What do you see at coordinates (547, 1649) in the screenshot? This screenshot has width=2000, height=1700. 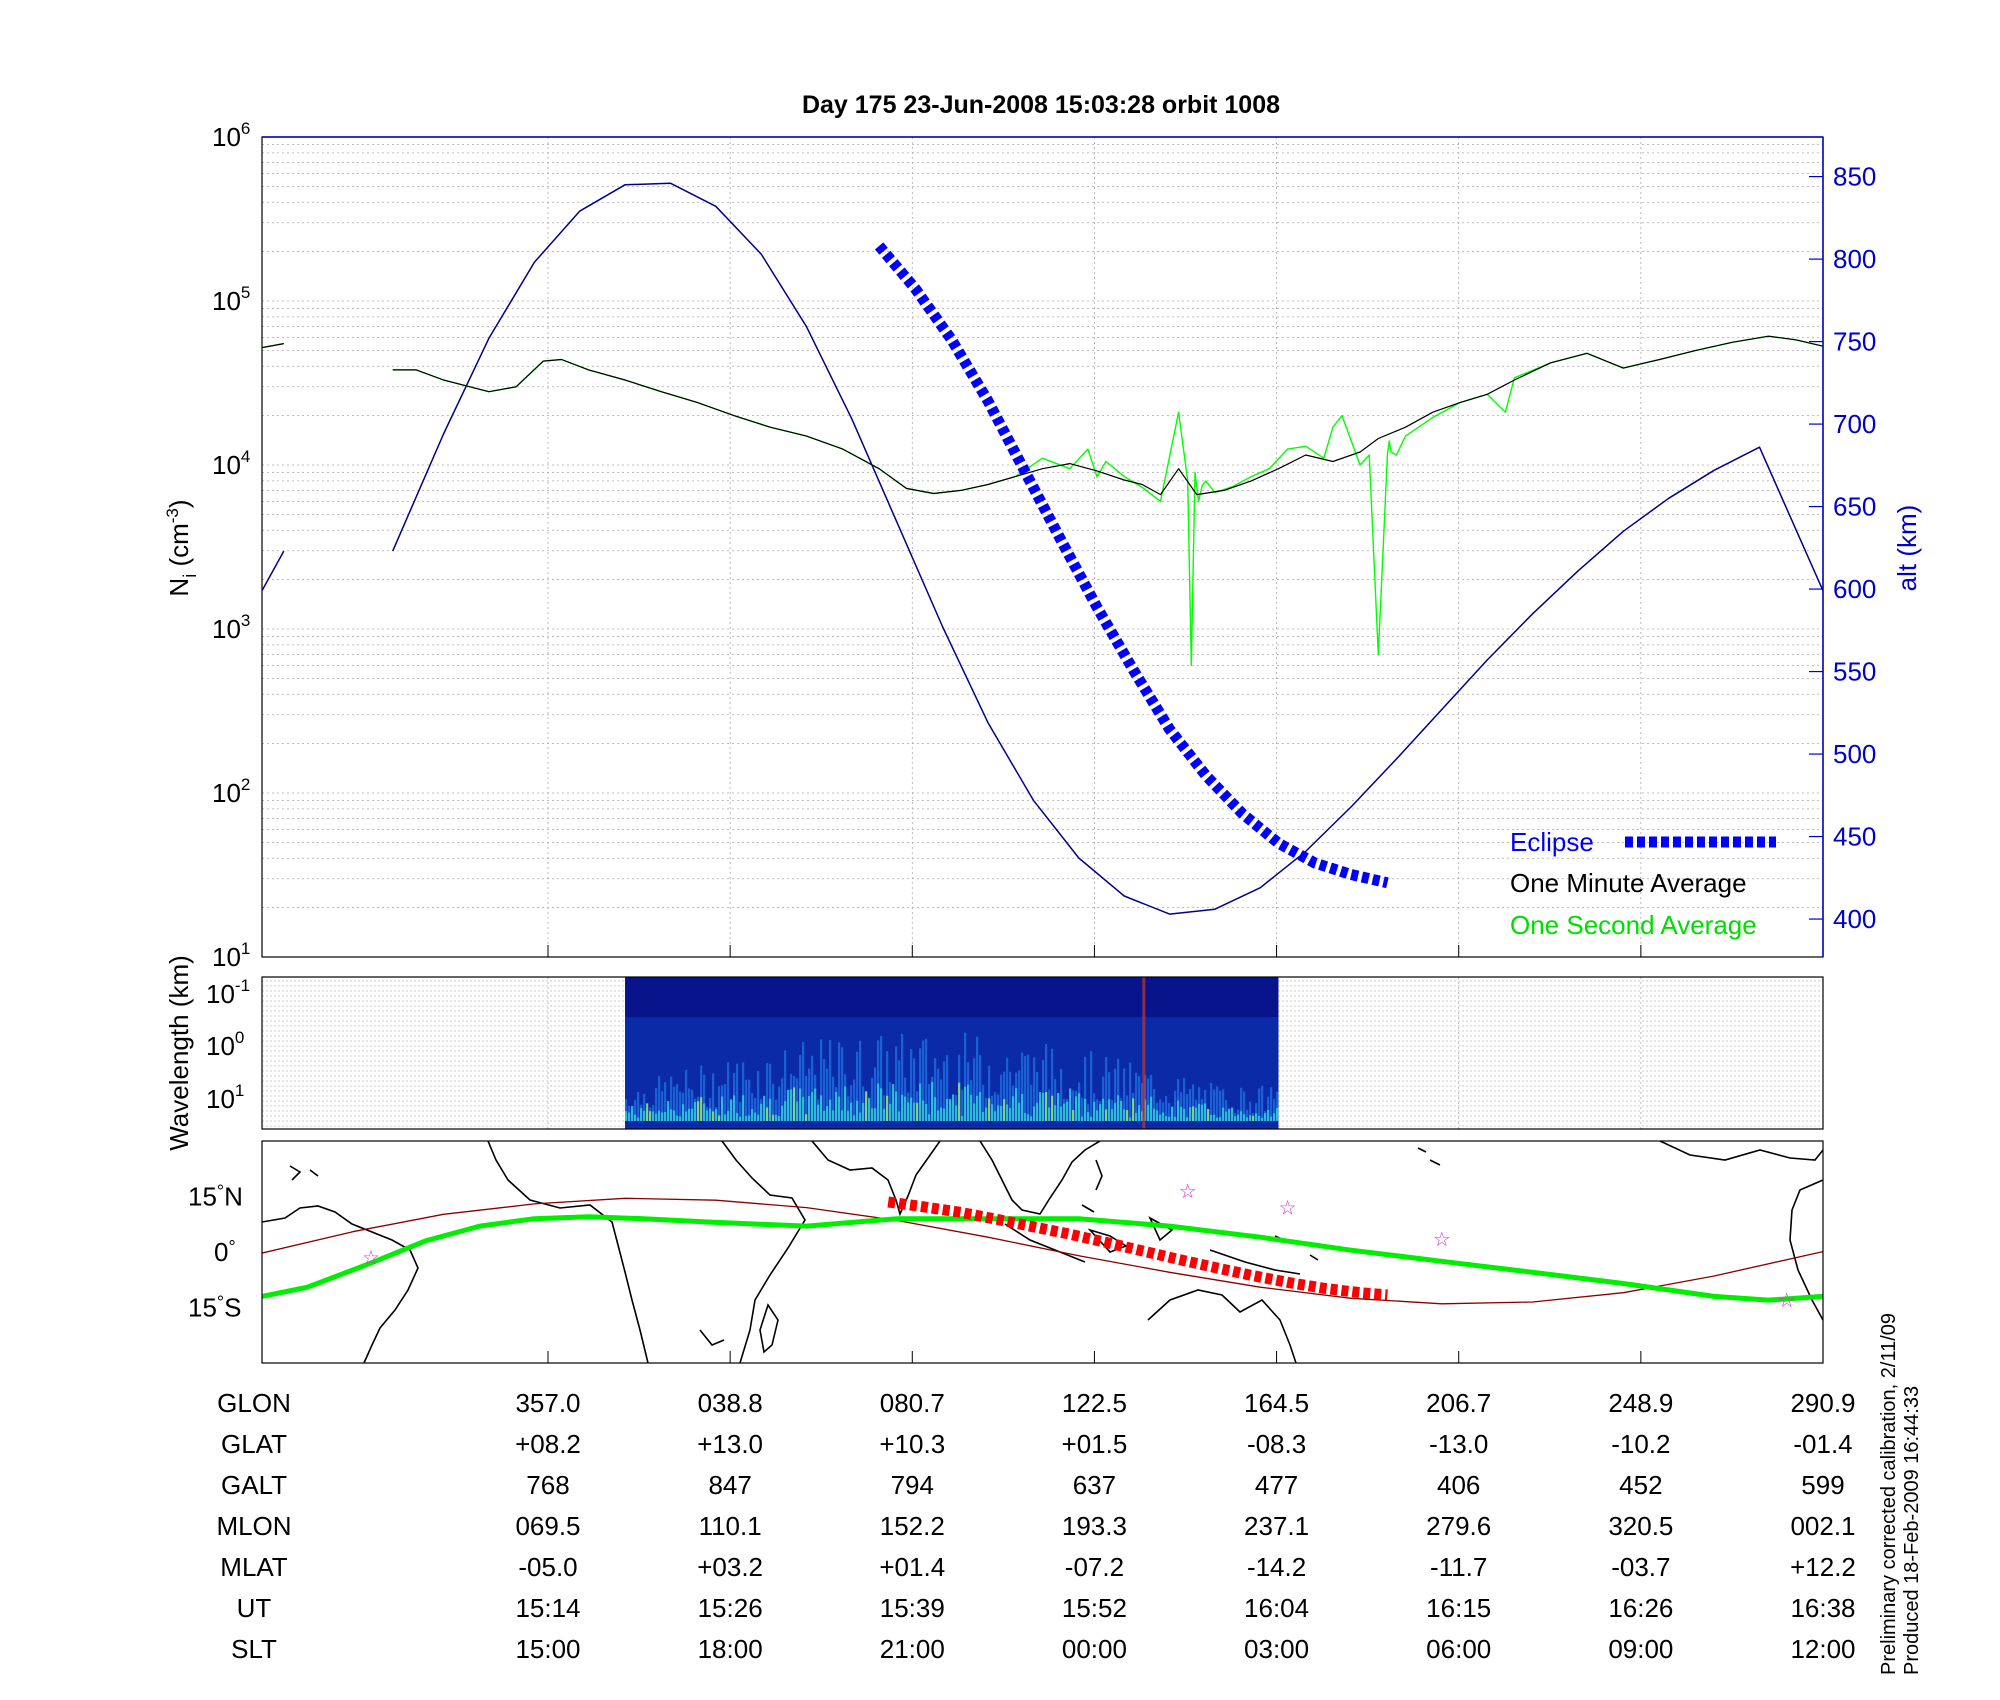 I see `table-cell: 15:00` at bounding box center [547, 1649].